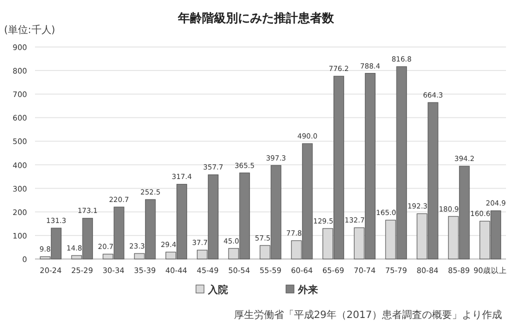 This screenshot has height=329, width=512. I want to click on text: 厚生労働省「平成29年（2017）患者調査の概要」より作成, so click(368, 315).